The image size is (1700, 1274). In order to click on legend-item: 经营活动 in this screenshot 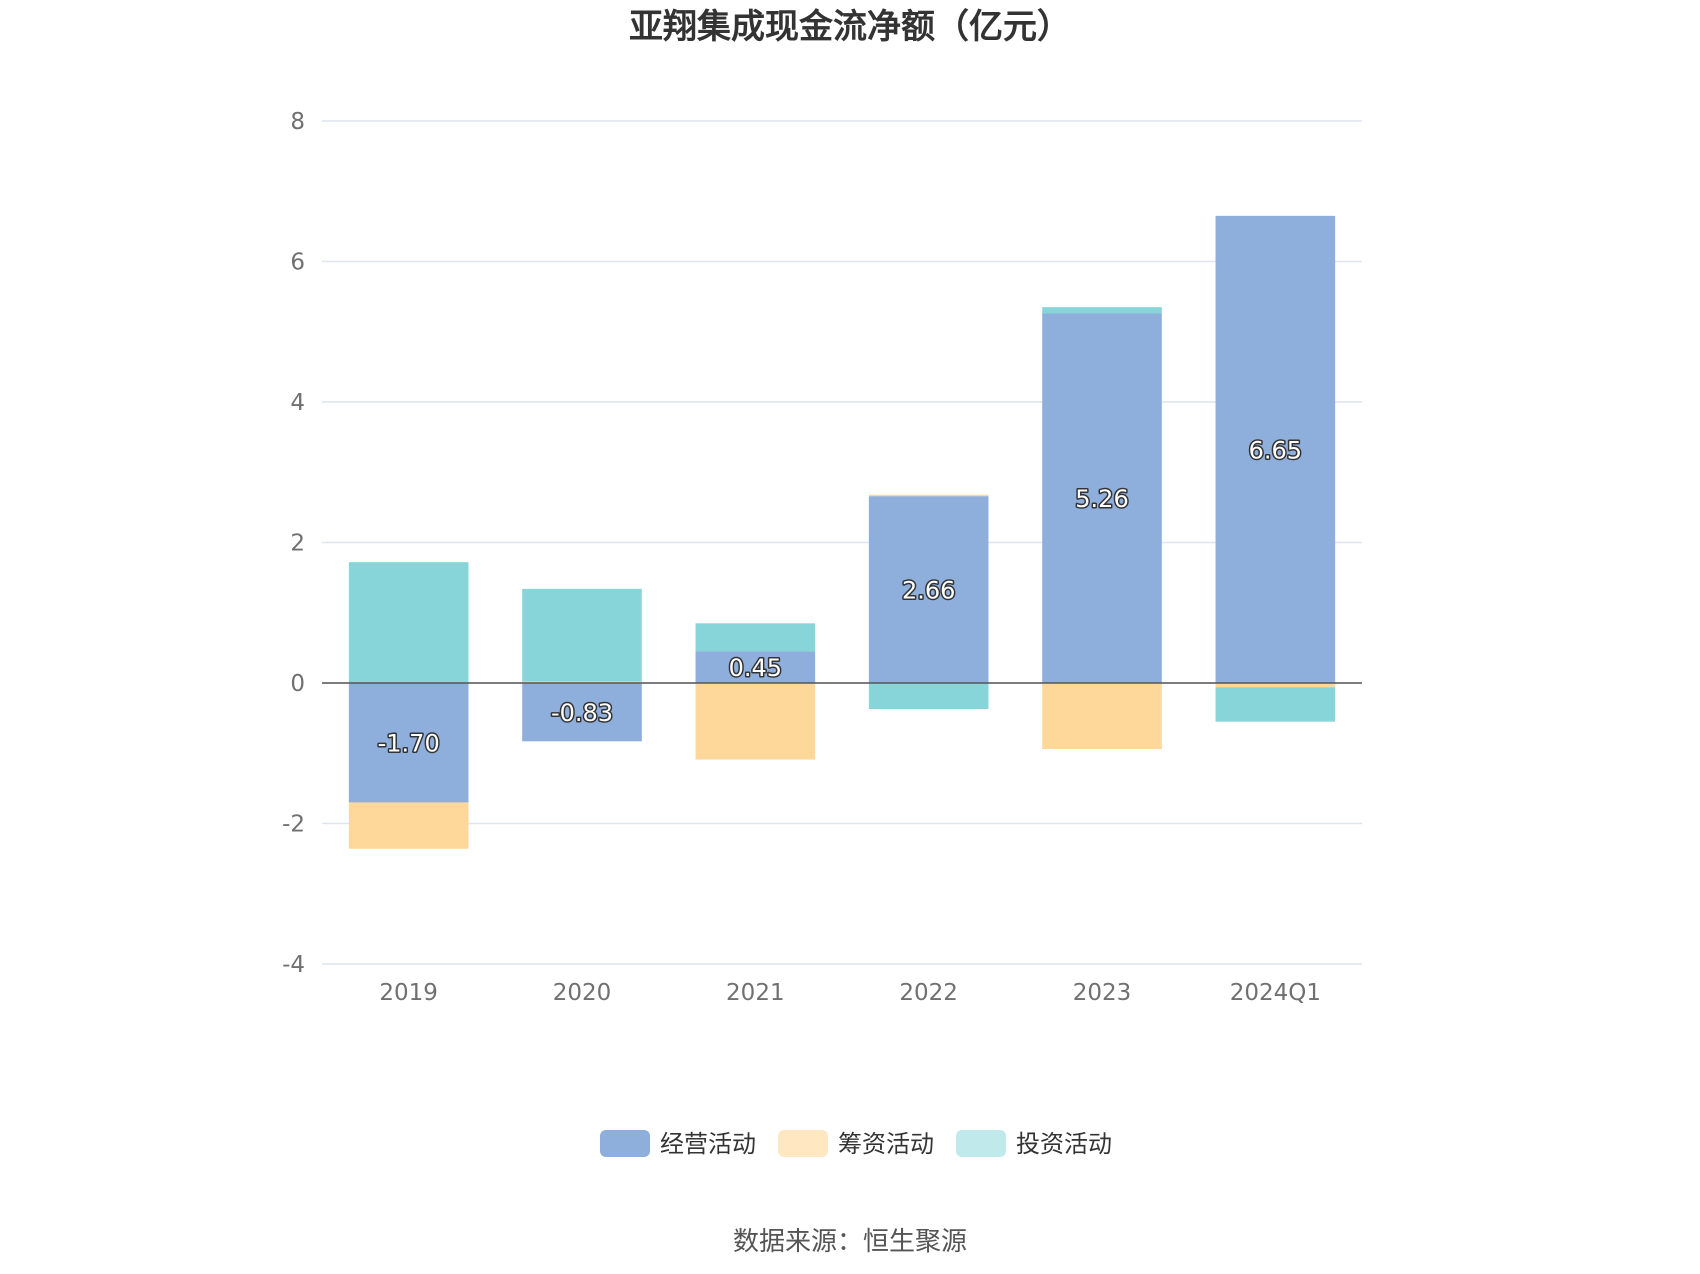, I will do `click(678, 1144)`.